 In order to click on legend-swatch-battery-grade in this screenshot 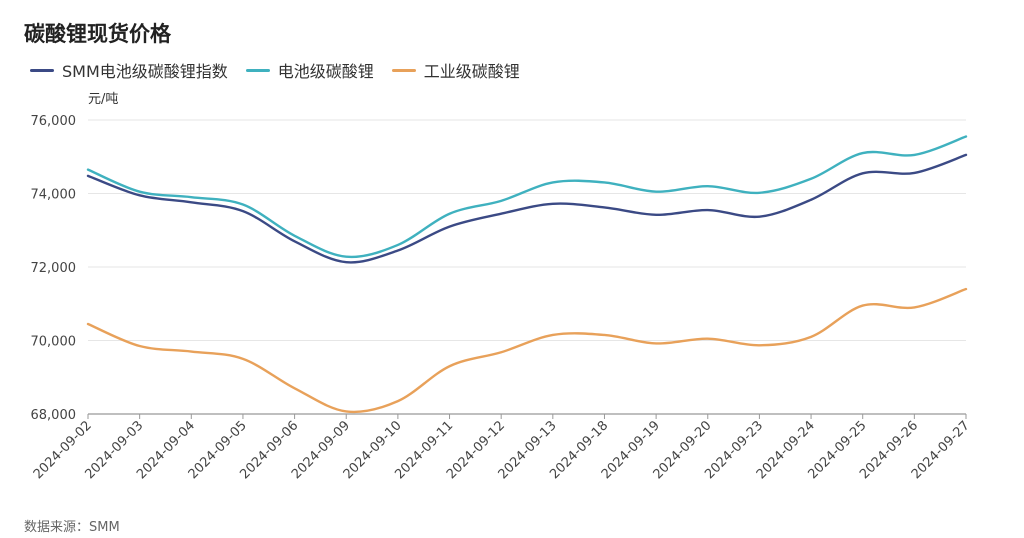, I will do `click(257, 70)`.